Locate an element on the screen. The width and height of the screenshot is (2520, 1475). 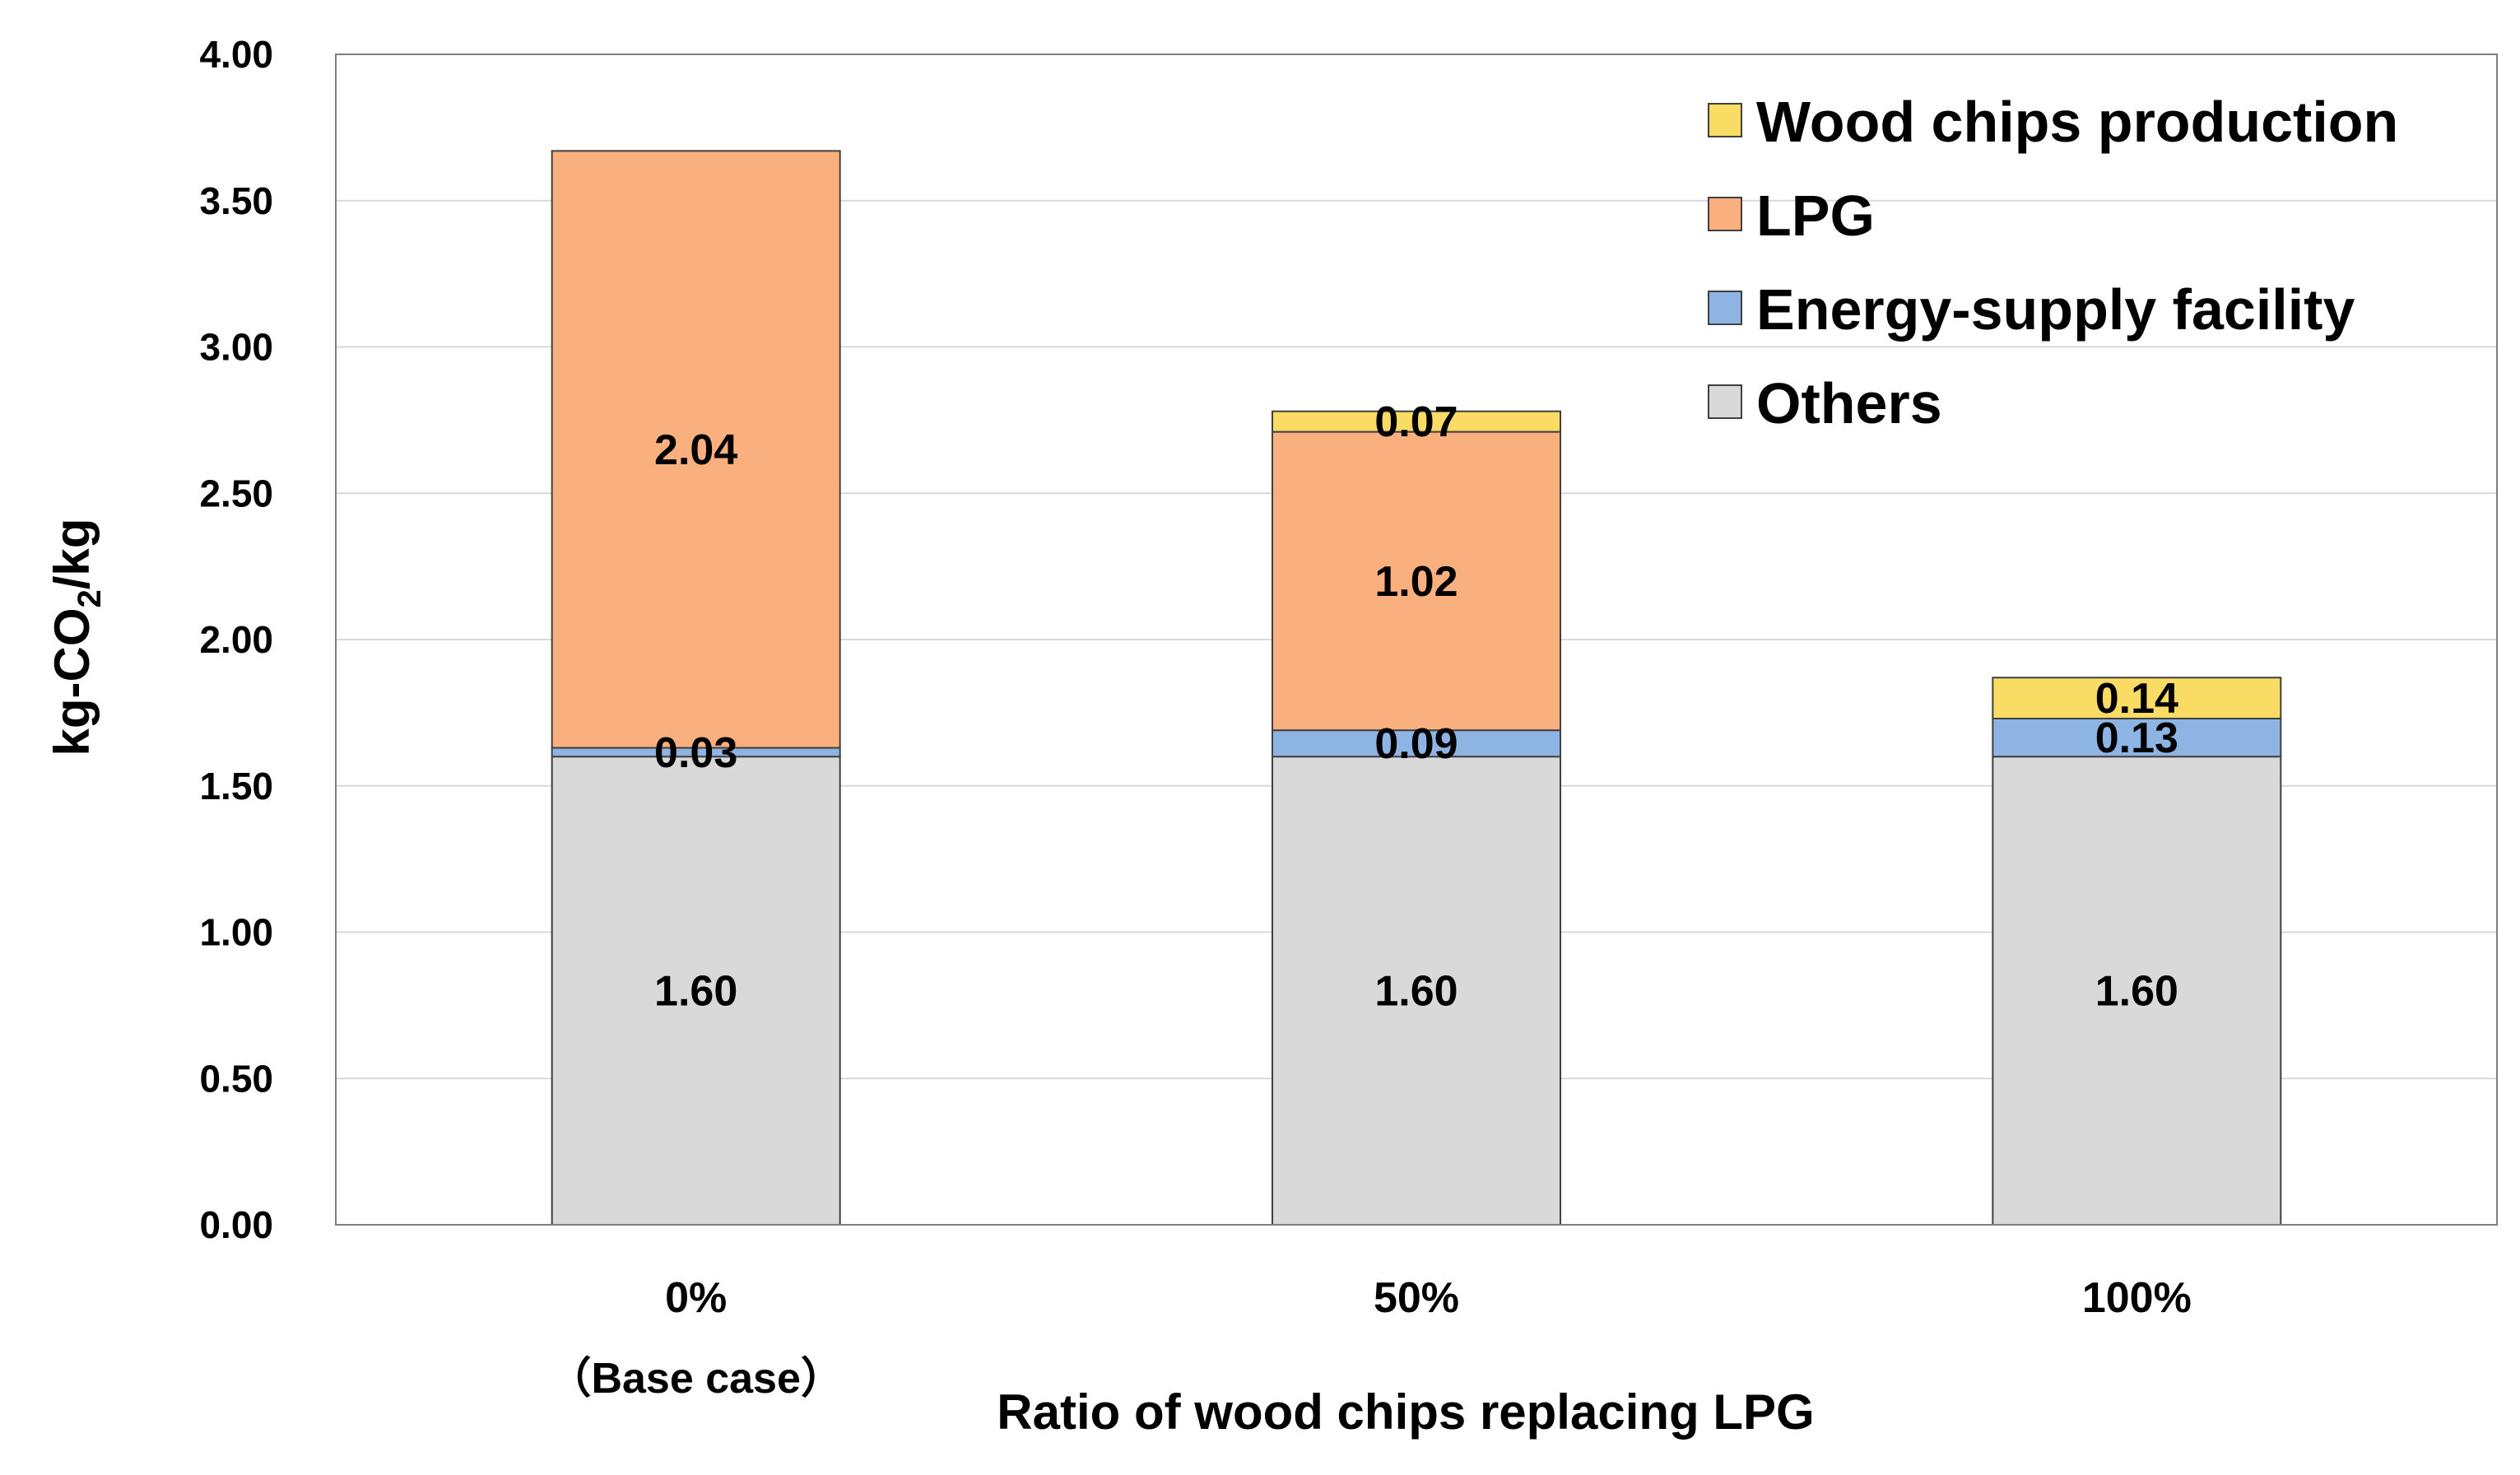
x-axis-title: Ratio of wood chips replacing LPG is located at coordinates (1405, 1412).